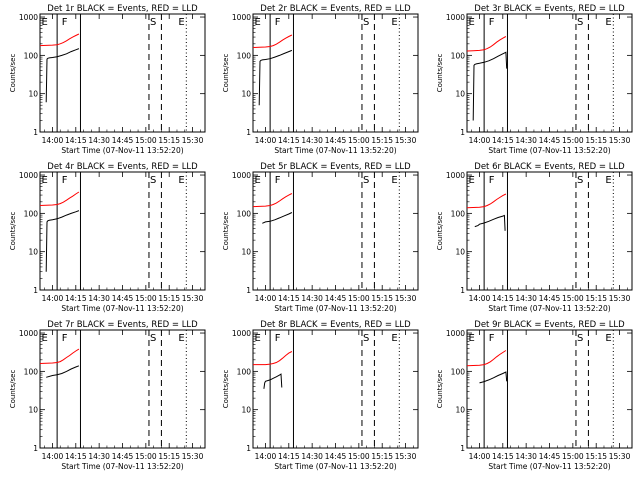 This screenshot has height=480, width=640. Describe the element at coordinates (335, 325) in the screenshot. I see `chart-title: Det 8r BLACK = Events, RED = LLD` at that location.